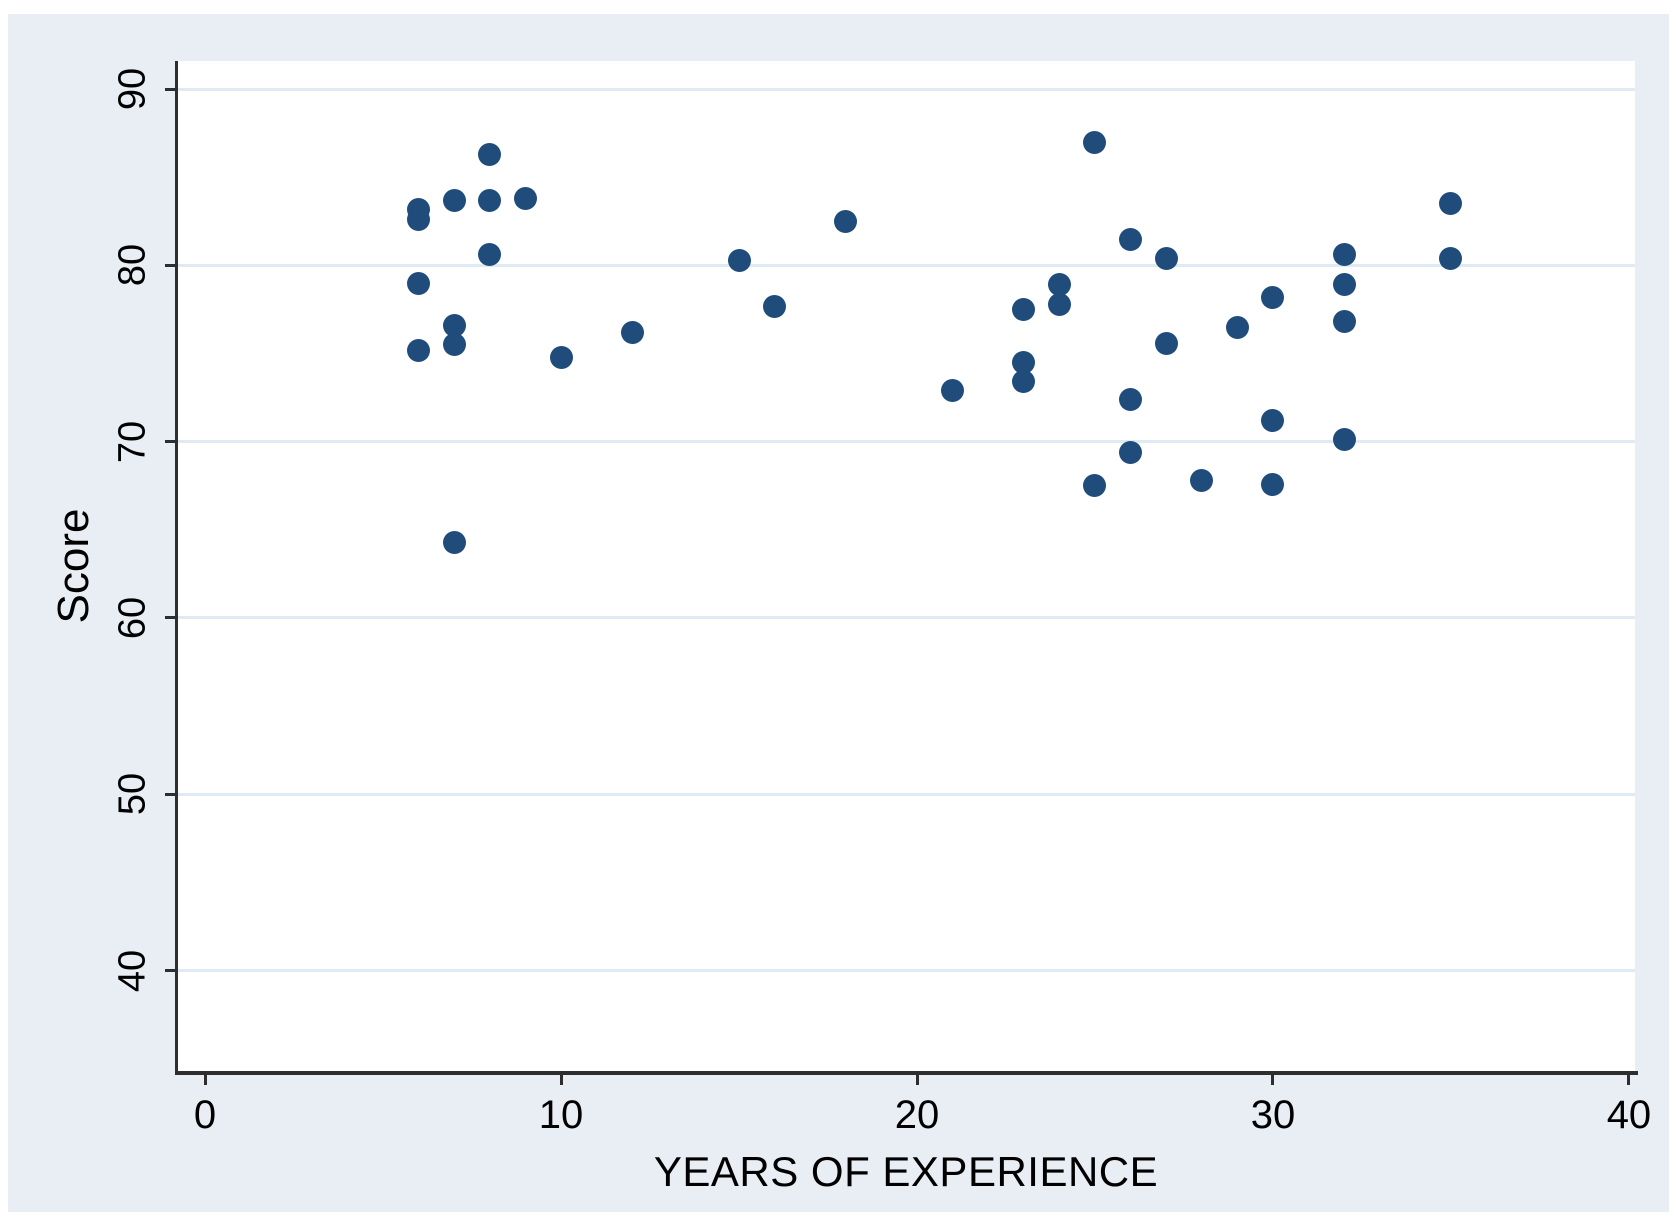  Describe the element at coordinates (205, 1115) in the screenshot. I see `x-tick-label: 0` at that location.